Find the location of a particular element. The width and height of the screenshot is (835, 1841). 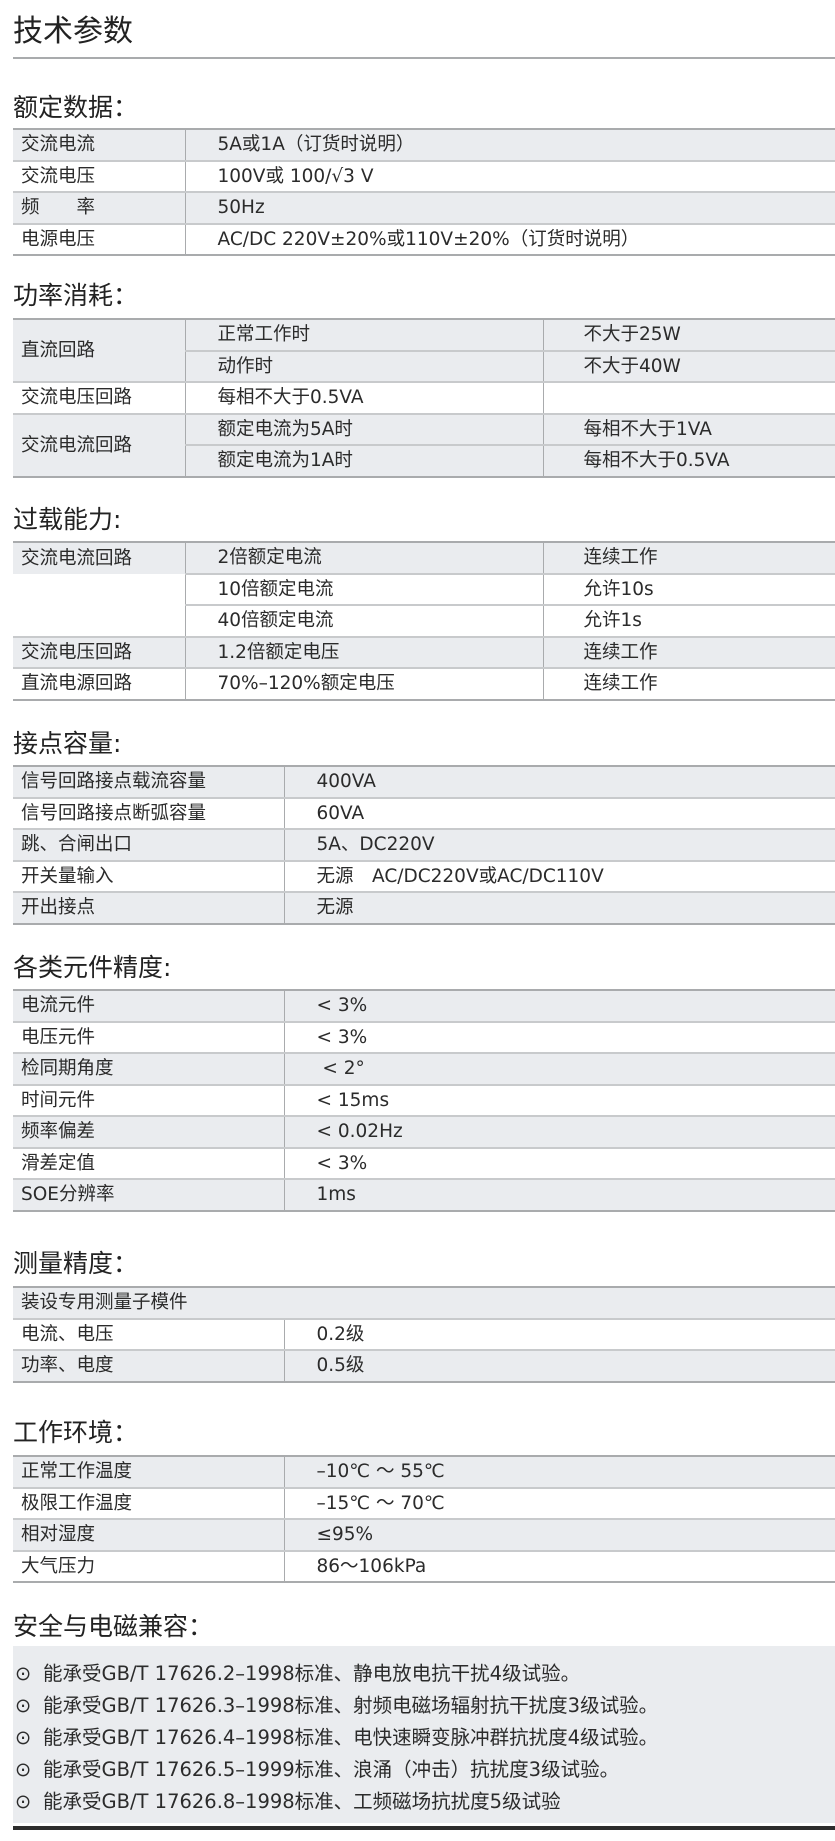

param-name: 交流电流 is located at coordinates (99, 145).